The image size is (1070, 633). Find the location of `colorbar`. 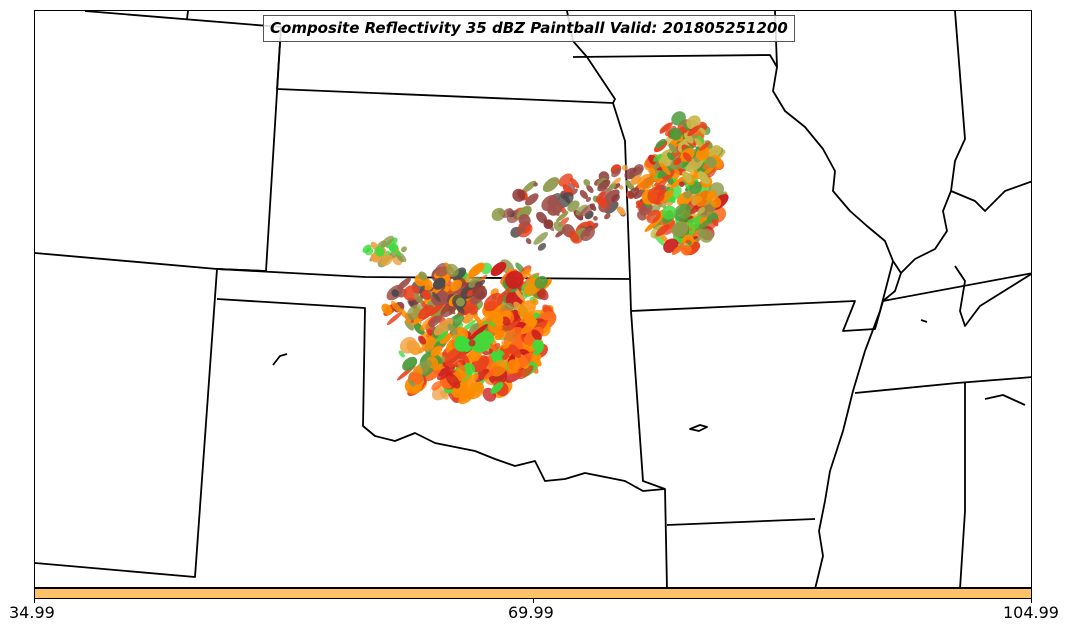

colorbar is located at coordinates (533, 593).